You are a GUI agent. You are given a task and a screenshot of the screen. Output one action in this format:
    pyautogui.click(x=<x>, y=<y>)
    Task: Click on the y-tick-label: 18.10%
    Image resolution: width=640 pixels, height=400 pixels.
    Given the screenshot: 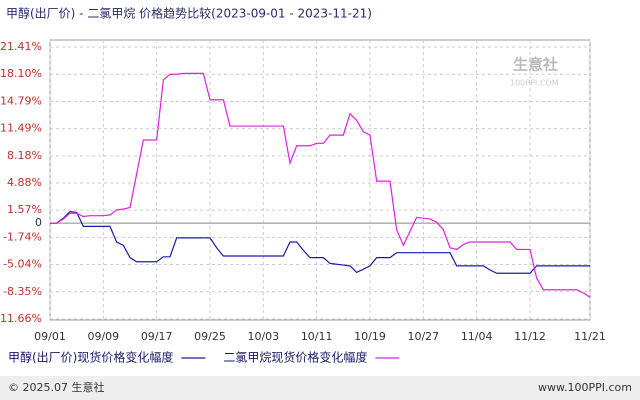 What is the action you would take?
    pyautogui.click(x=21, y=73)
    